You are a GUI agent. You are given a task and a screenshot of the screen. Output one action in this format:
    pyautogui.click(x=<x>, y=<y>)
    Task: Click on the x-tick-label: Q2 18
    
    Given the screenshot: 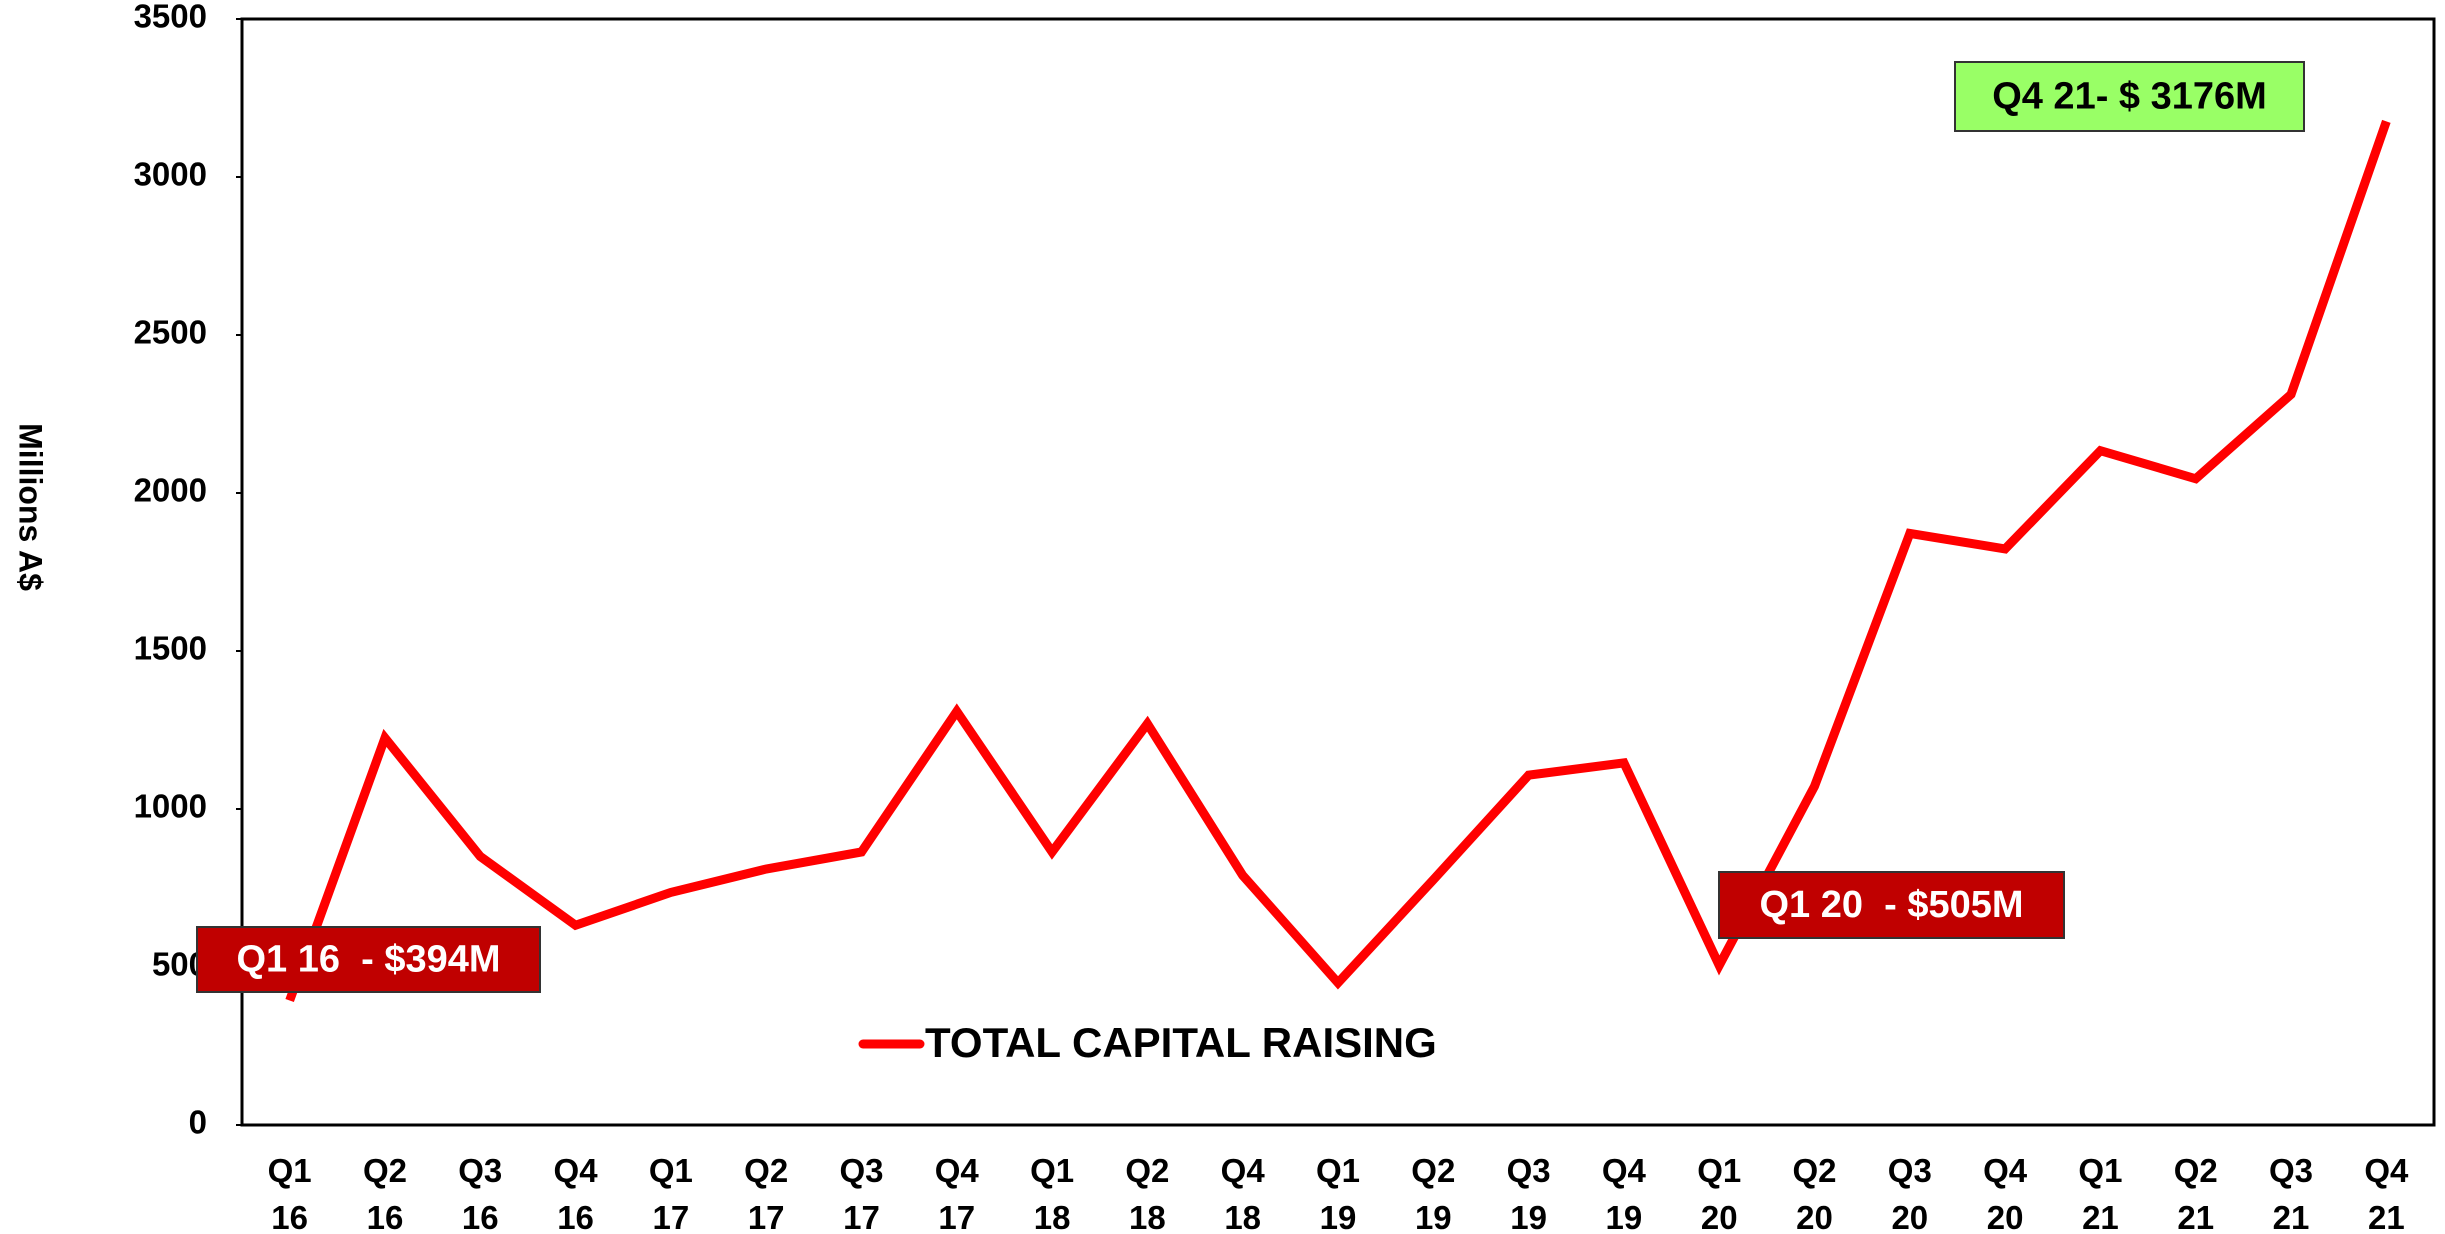 What is the action you would take?
    pyautogui.click(x=1147, y=1193)
    